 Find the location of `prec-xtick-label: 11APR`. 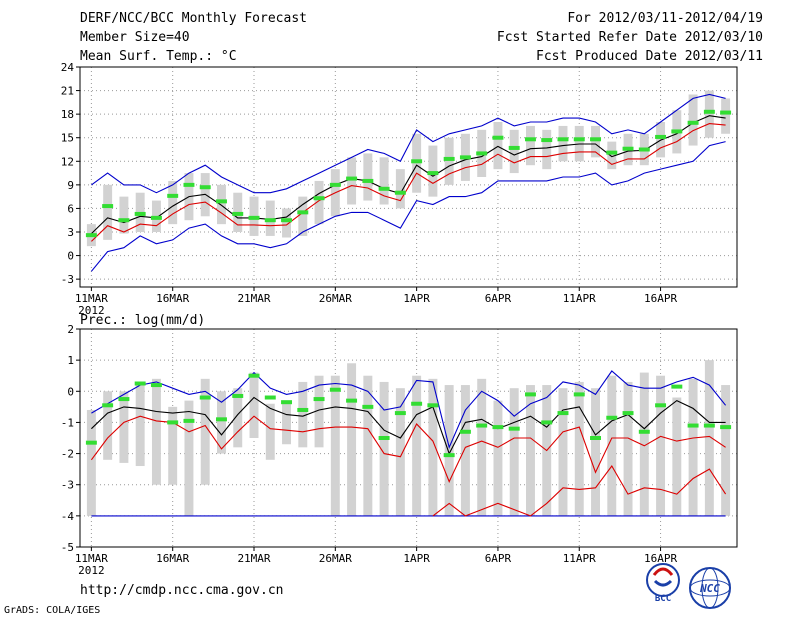

prec-xtick-label: 11APR is located at coordinates (579, 558).